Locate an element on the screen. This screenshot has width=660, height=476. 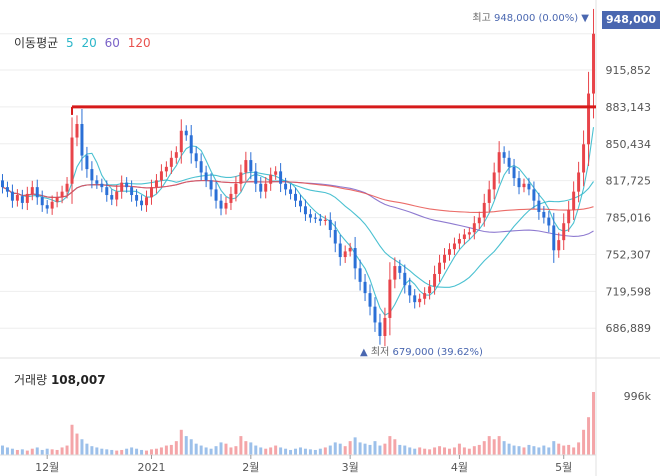
legend-ma60: 60 is located at coordinates (112, 43).